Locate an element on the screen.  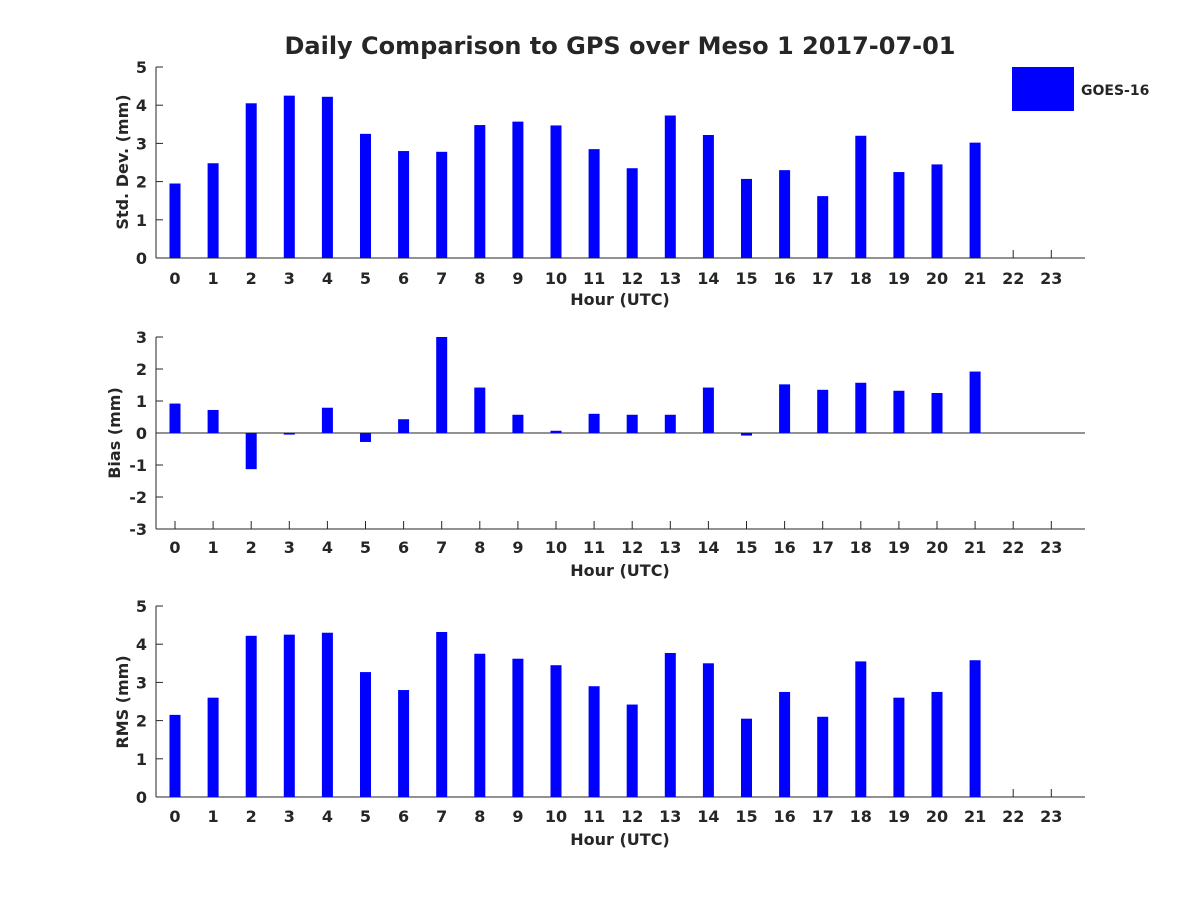
legend-label: GOES-16 is located at coordinates (1115, 91).